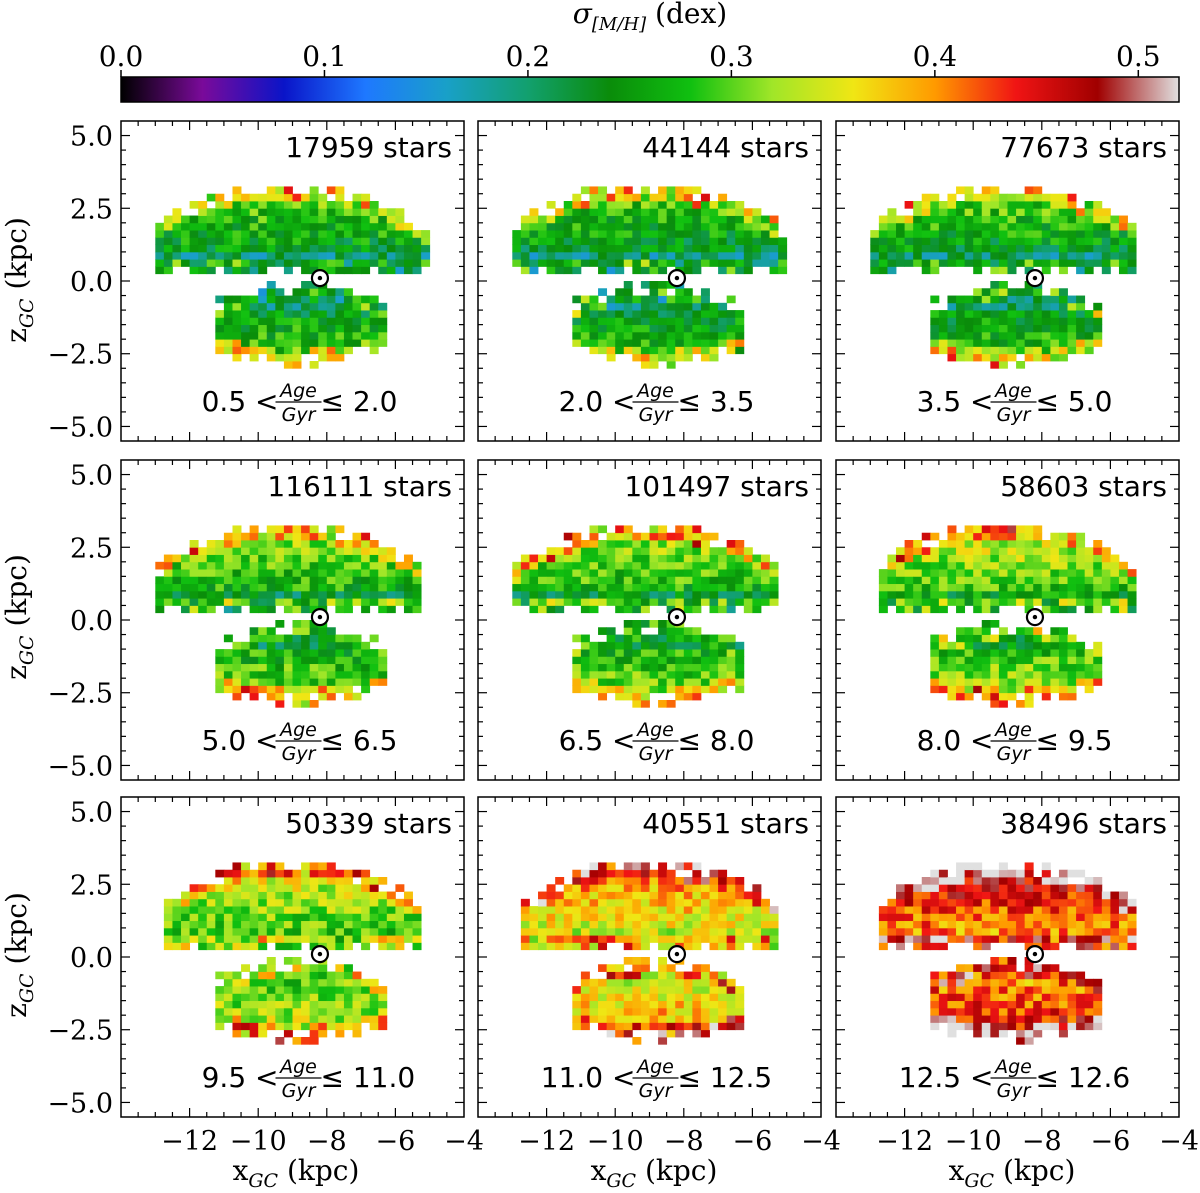 Image resolution: width=1200 pixels, height=1193 pixels. I want to click on x-tick-label: −12, so click(189, 1141).